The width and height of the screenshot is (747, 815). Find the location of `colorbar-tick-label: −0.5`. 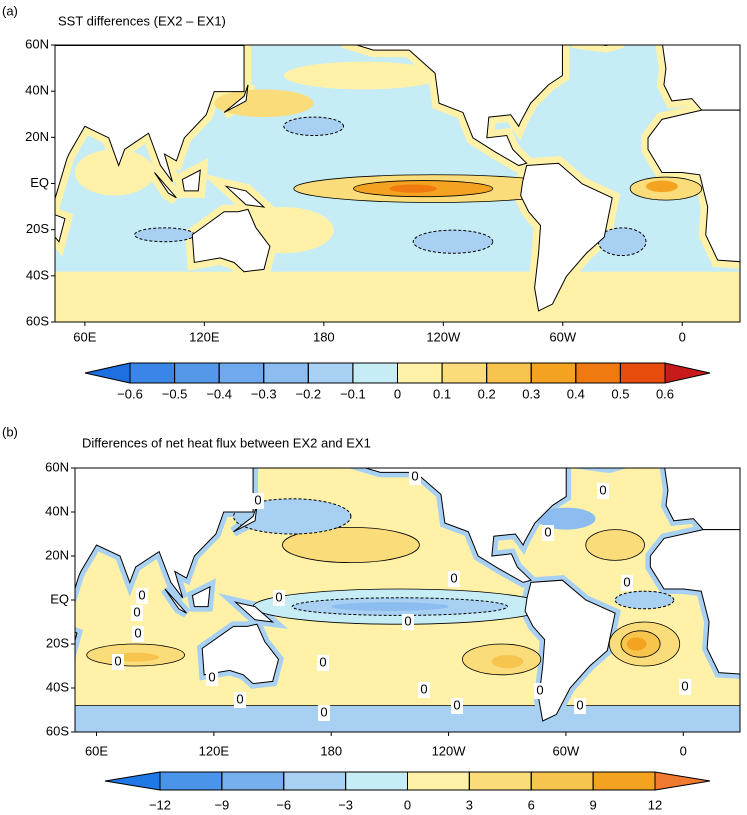

colorbar-tick-label: −0.5 is located at coordinates (175, 393).